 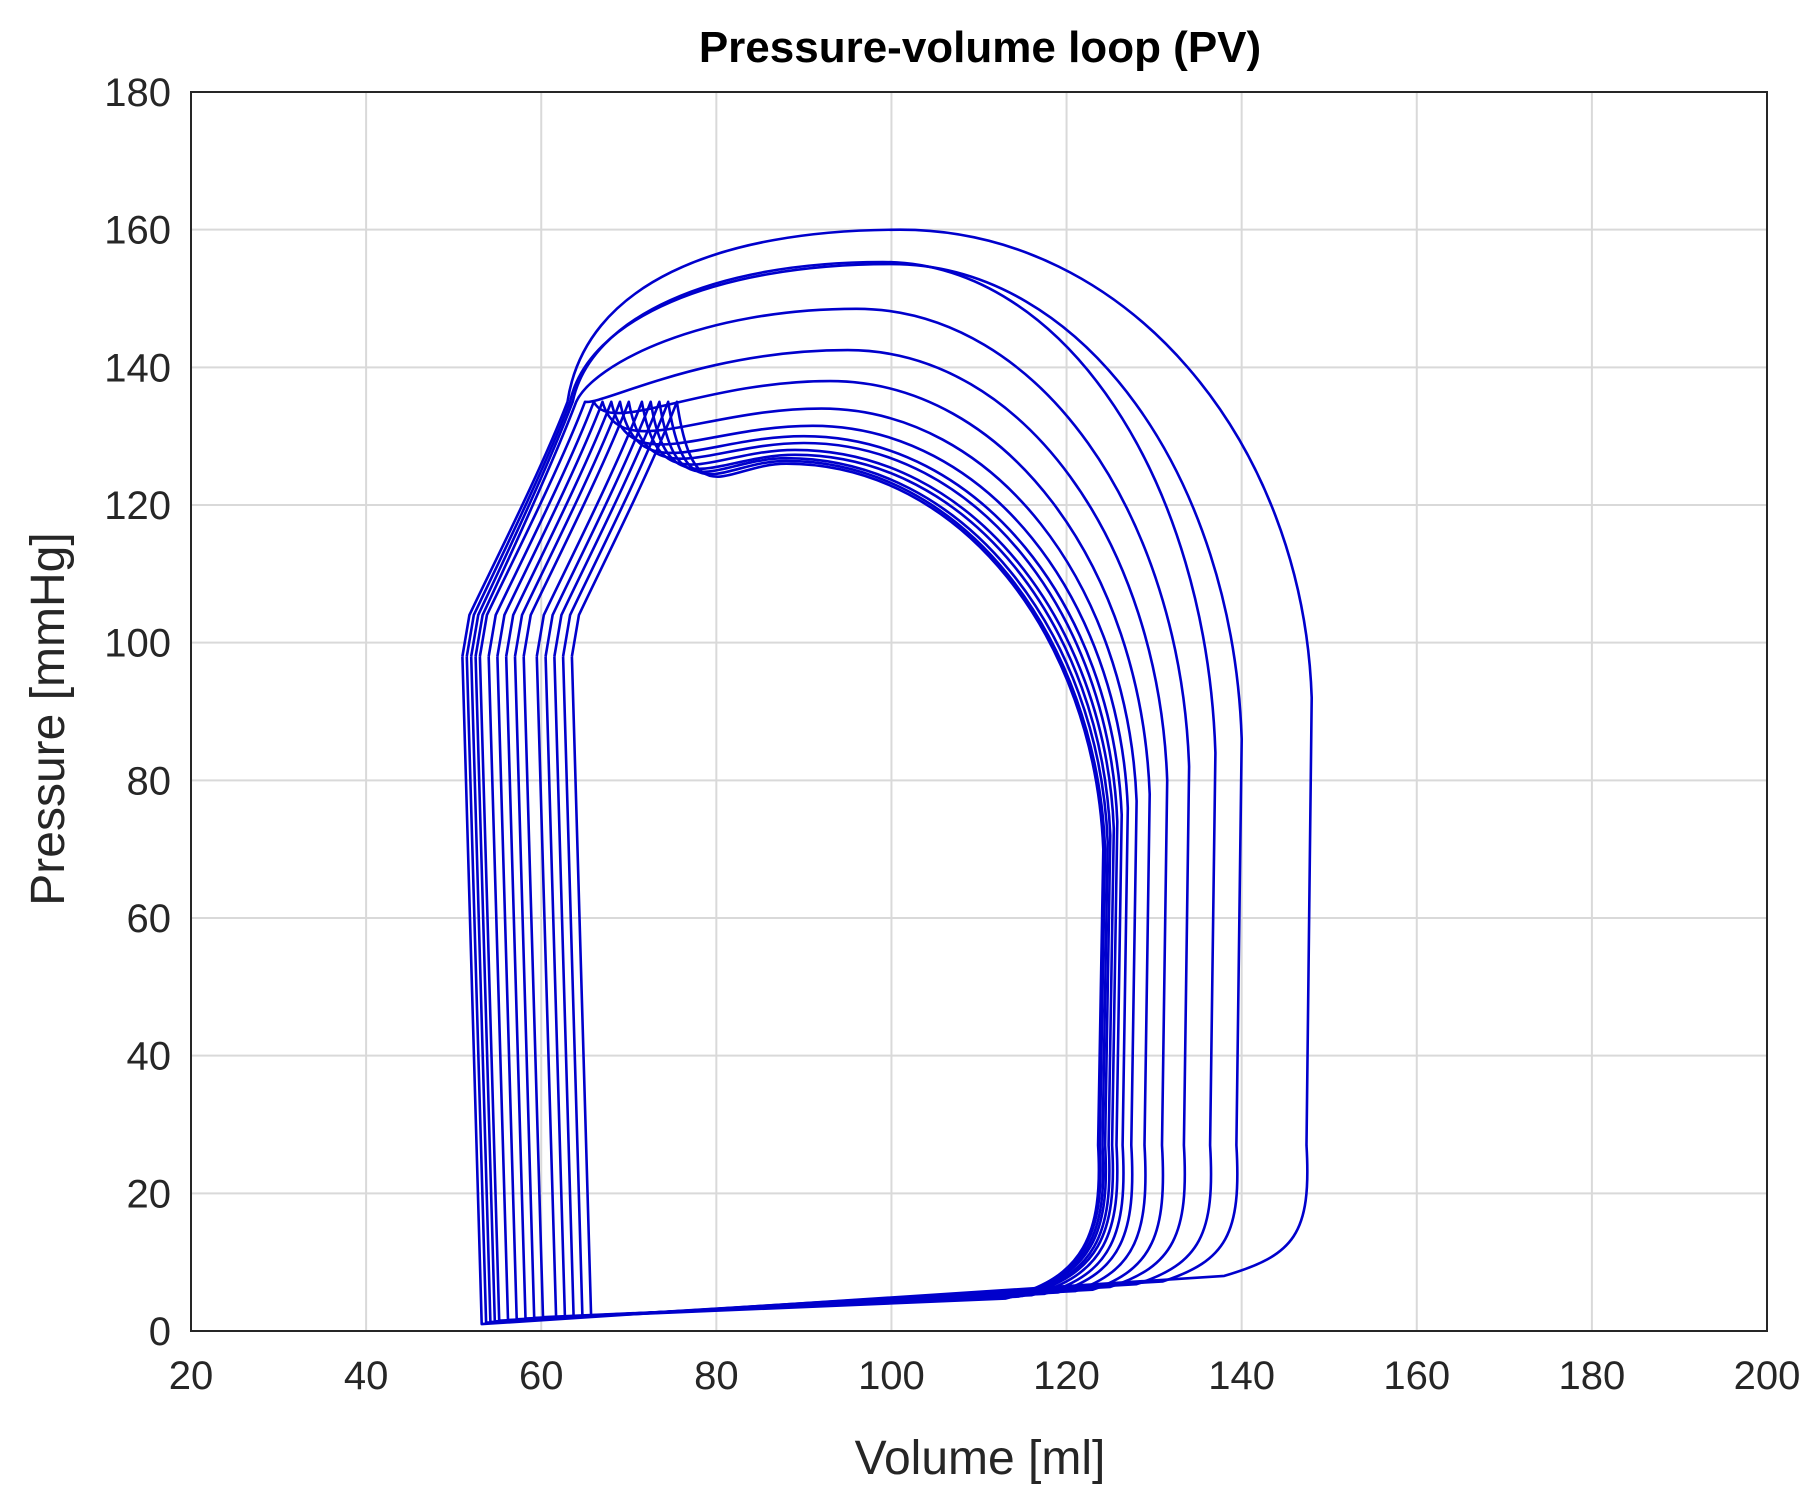 I want to click on y-tick-labels: 0 20 40 60 80 100 120 140 160 180, so click(x=137, y=712).